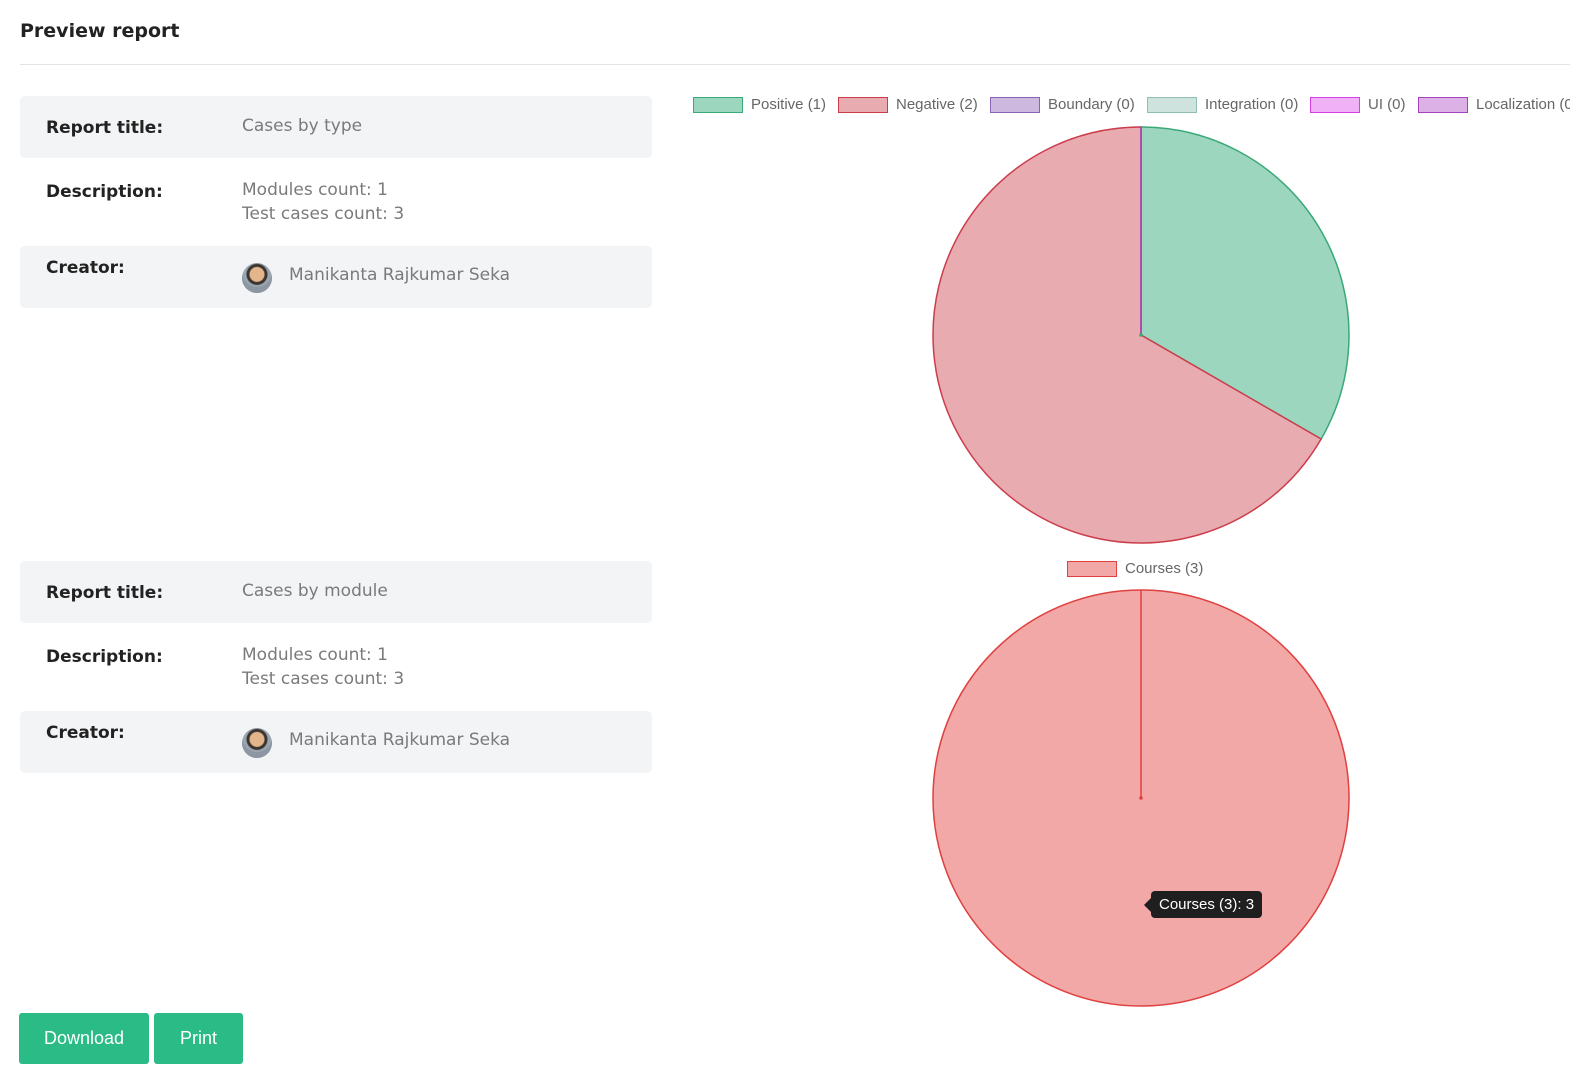 The height and width of the screenshot is (1078, 1570). Describe the element at coordinates (937, 104) in the screenshot. I see `legend-label: Negative (2)` at that location.